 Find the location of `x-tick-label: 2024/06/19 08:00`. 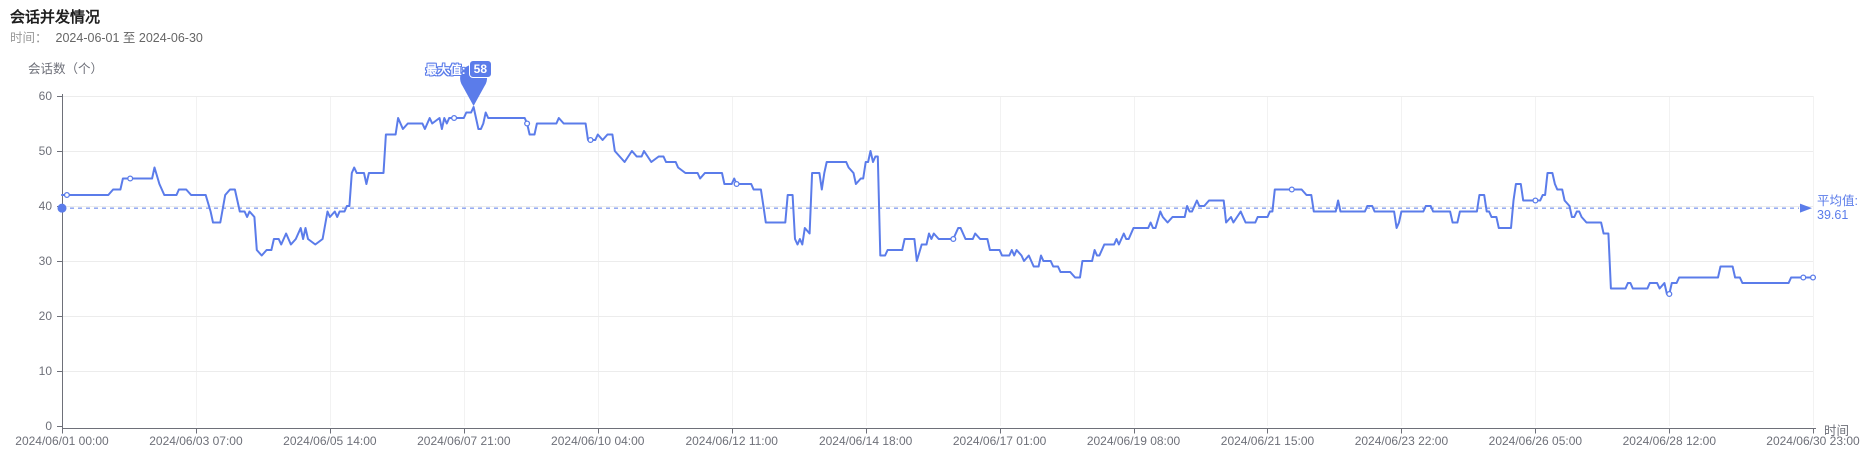

x-tick-label: 2024/06/19 08:00 is located at coordinates (1133, 441).